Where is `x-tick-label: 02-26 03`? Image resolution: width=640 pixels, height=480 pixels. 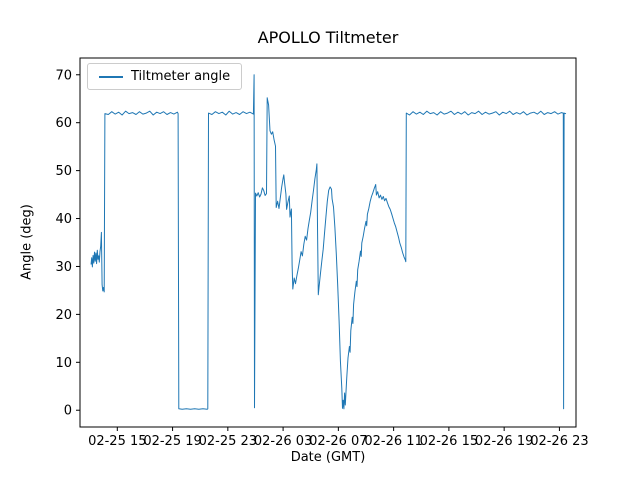 x-tick-label: 02-26 03 is located at coordinates (283, 441).